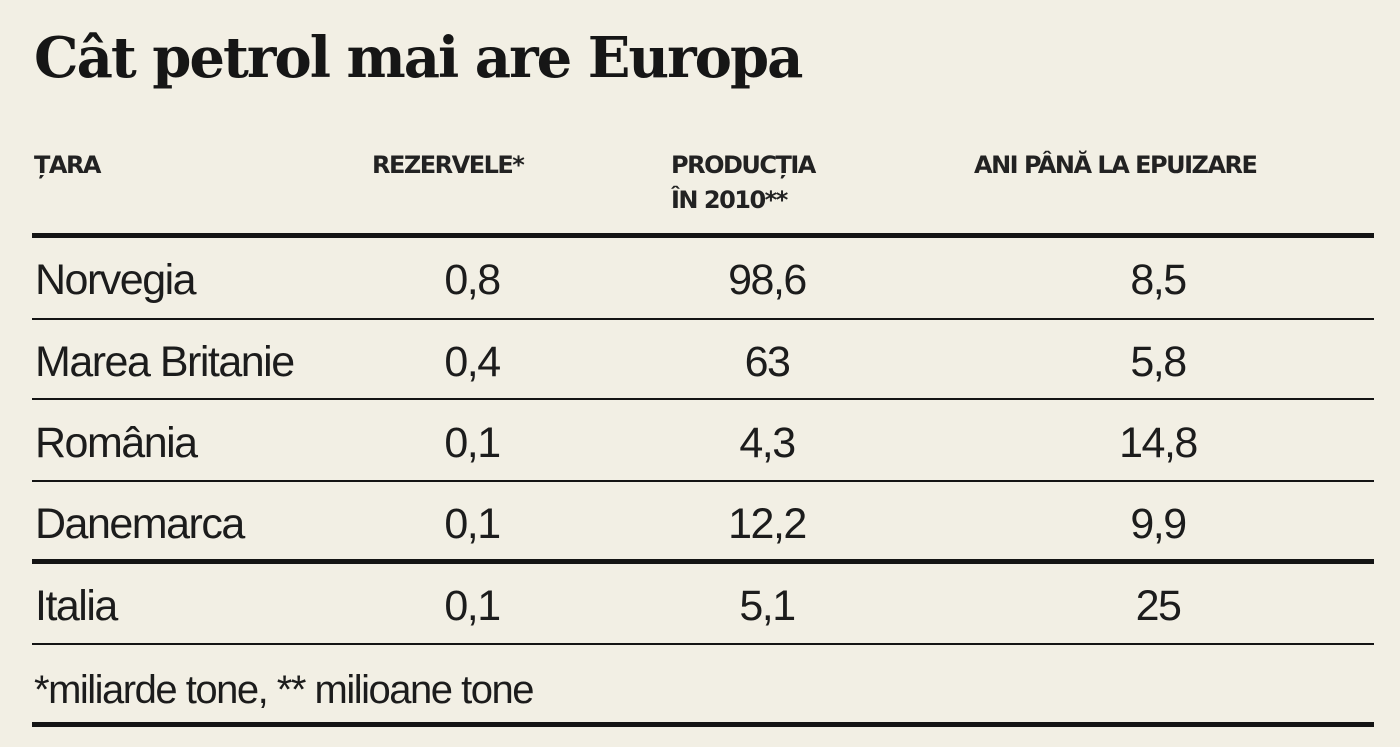 Image resolution: width=1400 pixels, height=747 pixels. Describe the element at coordinates (1116, 165) in the screenshot. I see `column-header-years: ANI PÂNĂ LA EPUIZARE` at that location.